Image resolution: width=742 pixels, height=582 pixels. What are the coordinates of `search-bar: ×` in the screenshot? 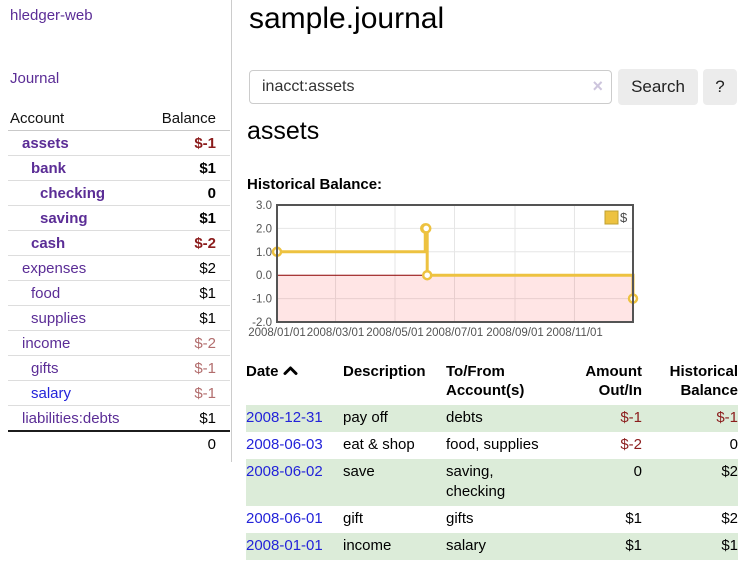 It's located at (430, 87).